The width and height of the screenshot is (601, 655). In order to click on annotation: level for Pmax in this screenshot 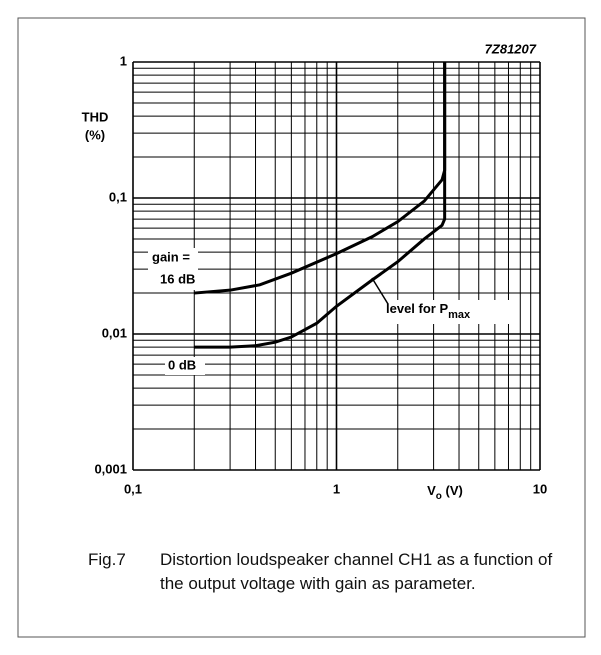, I will do `click(428, 310)`.